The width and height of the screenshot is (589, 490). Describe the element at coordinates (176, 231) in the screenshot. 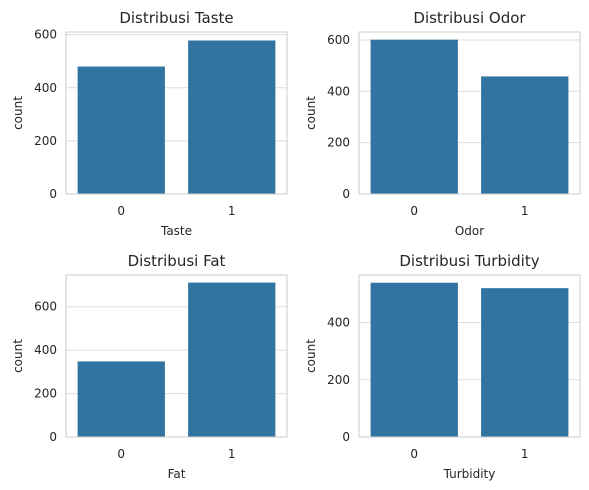

I see `x-axis-label: Taste` at that location.